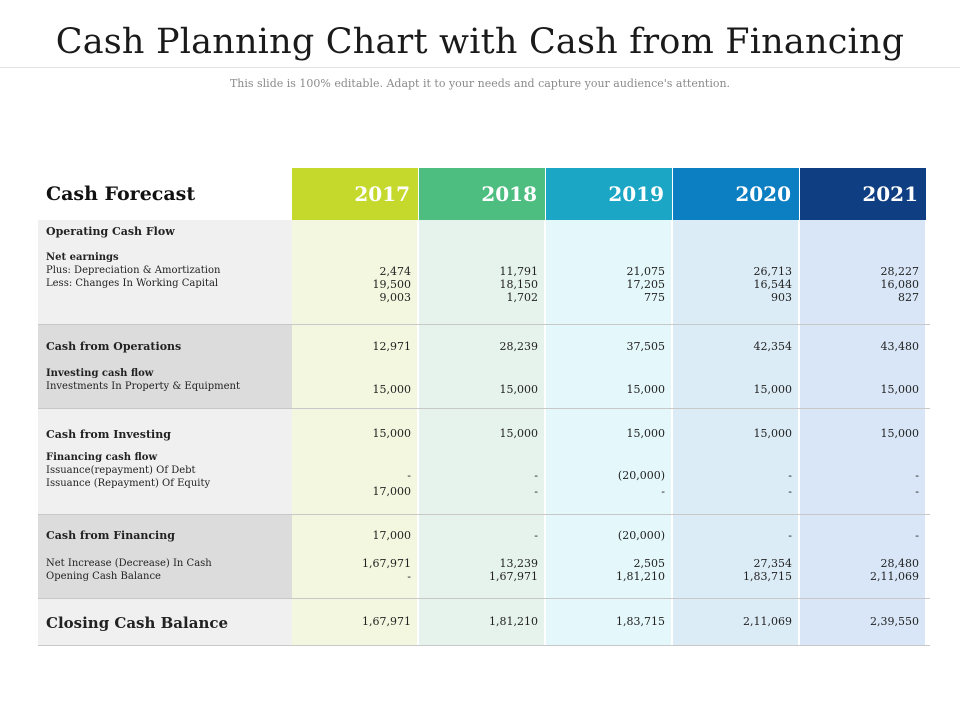  Describe the element at coordinates (355, 535) in the screenshot. I see `value-group-2017: 17,000` at that location.